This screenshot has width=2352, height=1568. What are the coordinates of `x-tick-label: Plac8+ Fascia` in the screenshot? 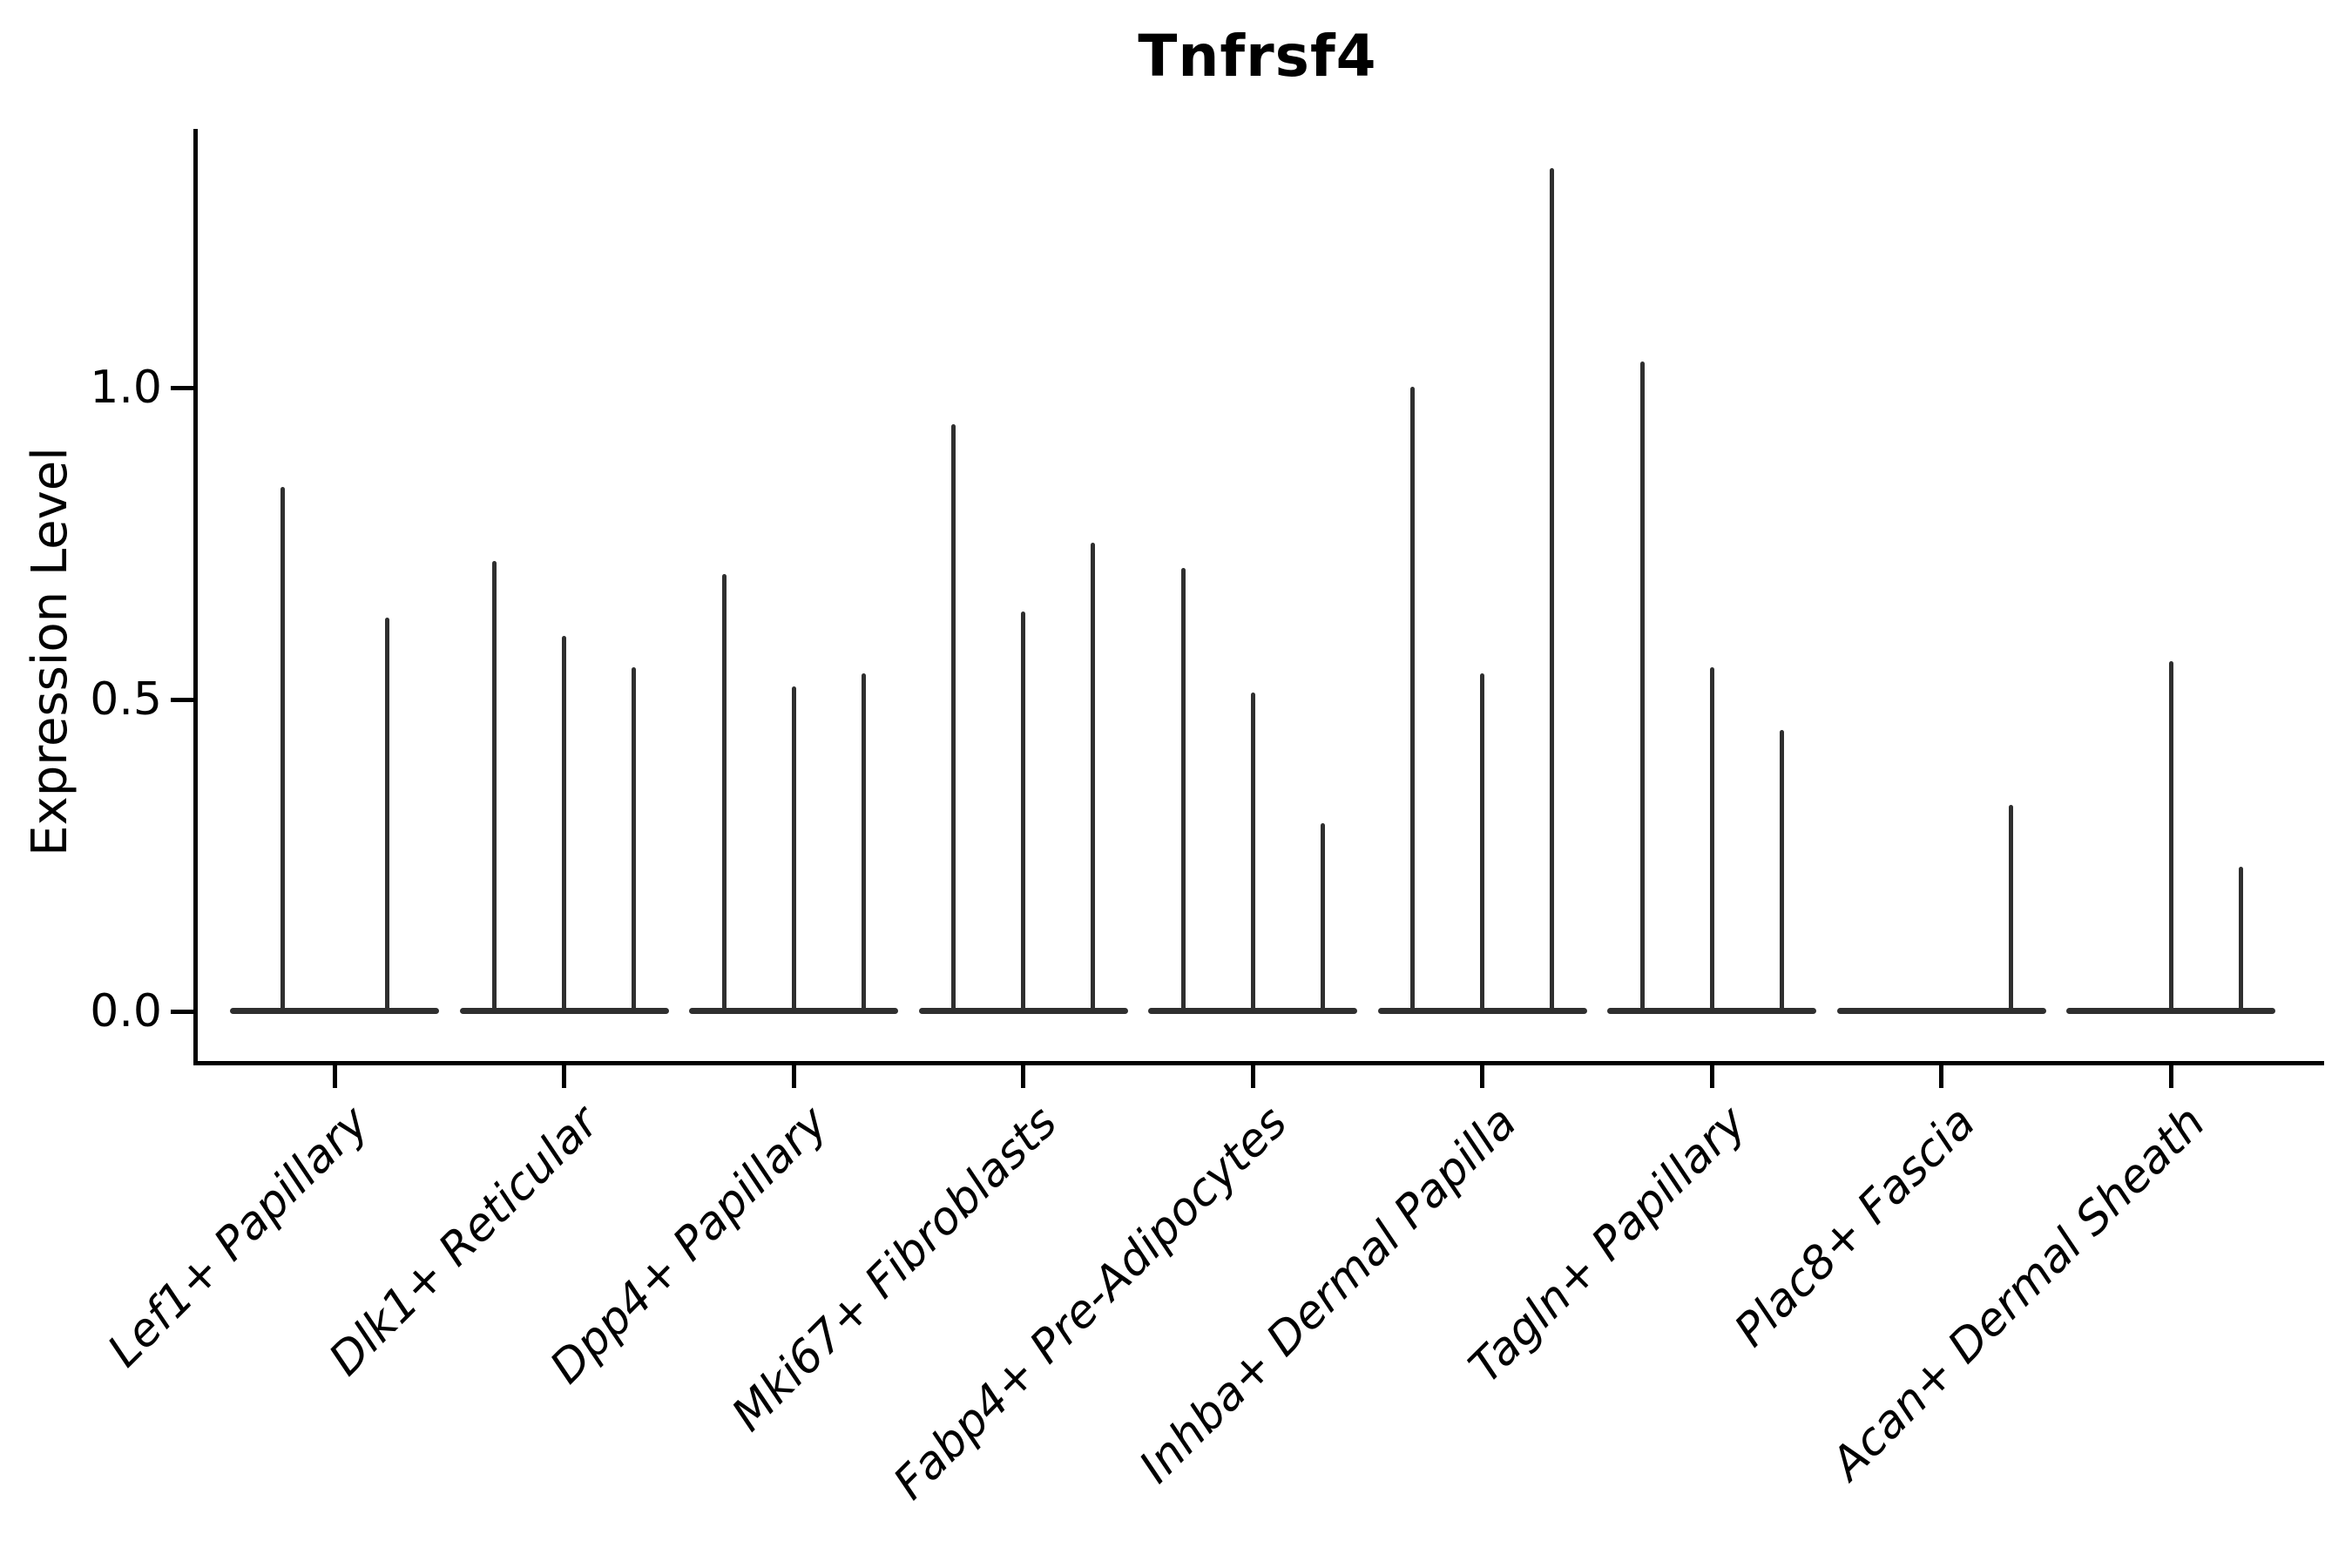 It's located at (1856, 1226).